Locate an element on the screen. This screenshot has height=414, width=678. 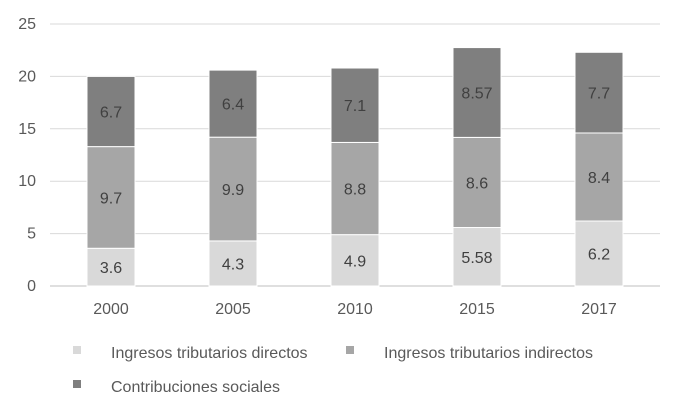
data-label: 6.2 is located at coordinates (599, 255).